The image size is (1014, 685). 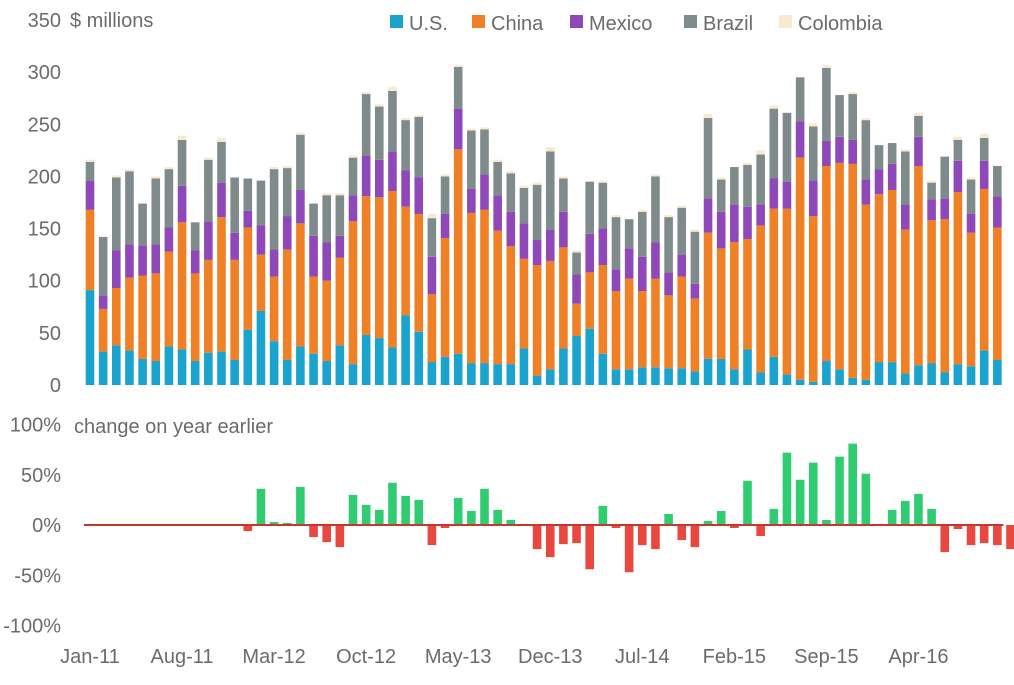 I want to click on x-tick-label: Jul-14, so click(x=642, y=657).